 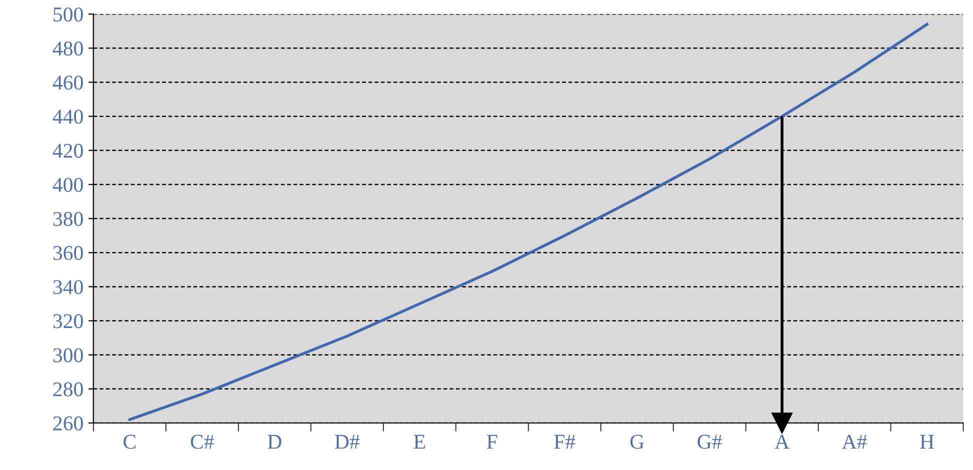 I want to click on x-tick-label: G, so click(x=637, y=441).